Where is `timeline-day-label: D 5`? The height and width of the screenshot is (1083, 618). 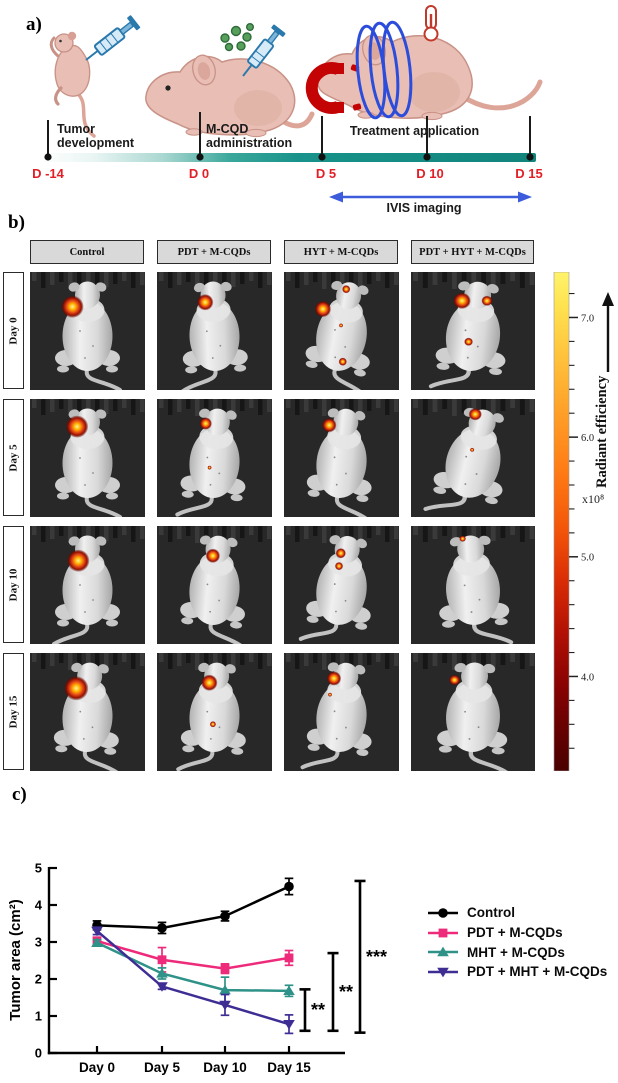
timeline-day-label: D 5 is located at coordinates (326, 173).